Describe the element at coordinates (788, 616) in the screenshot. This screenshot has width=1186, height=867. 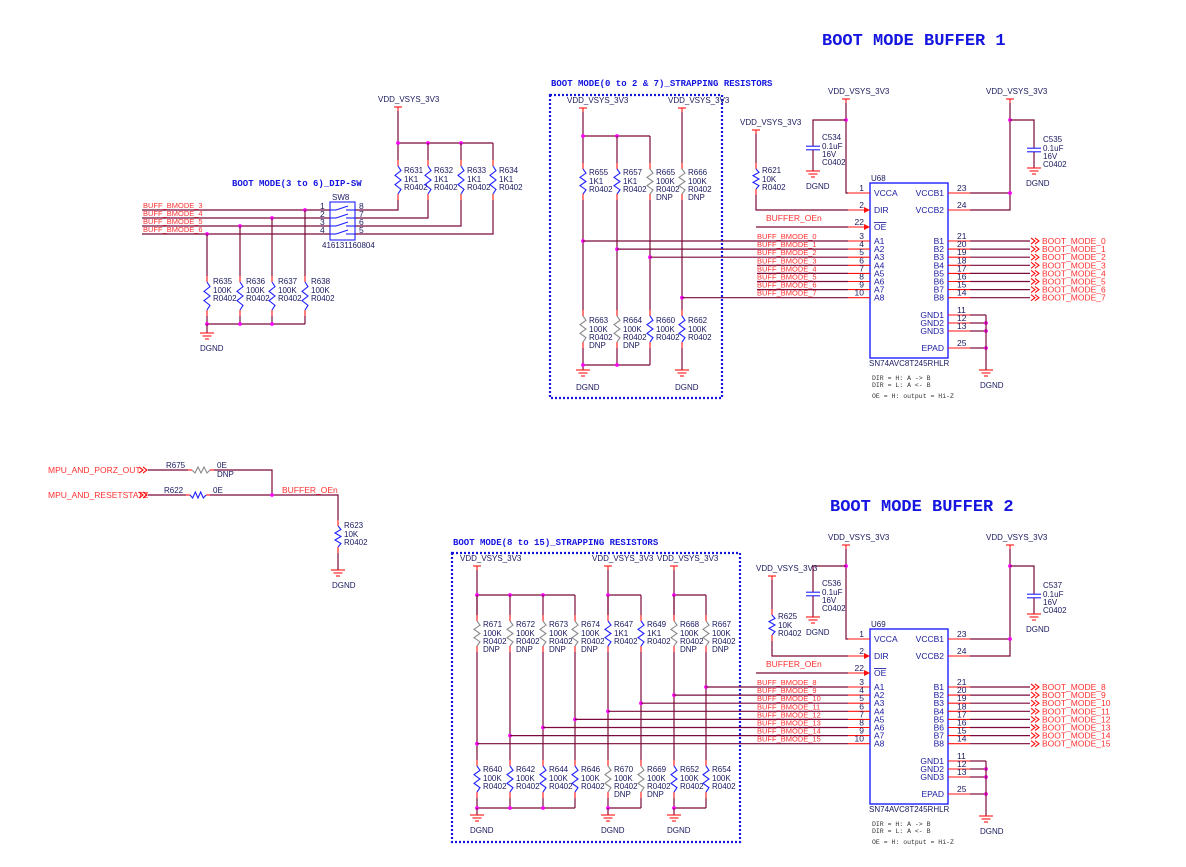
I see `resistor-ref: R625` at that location.